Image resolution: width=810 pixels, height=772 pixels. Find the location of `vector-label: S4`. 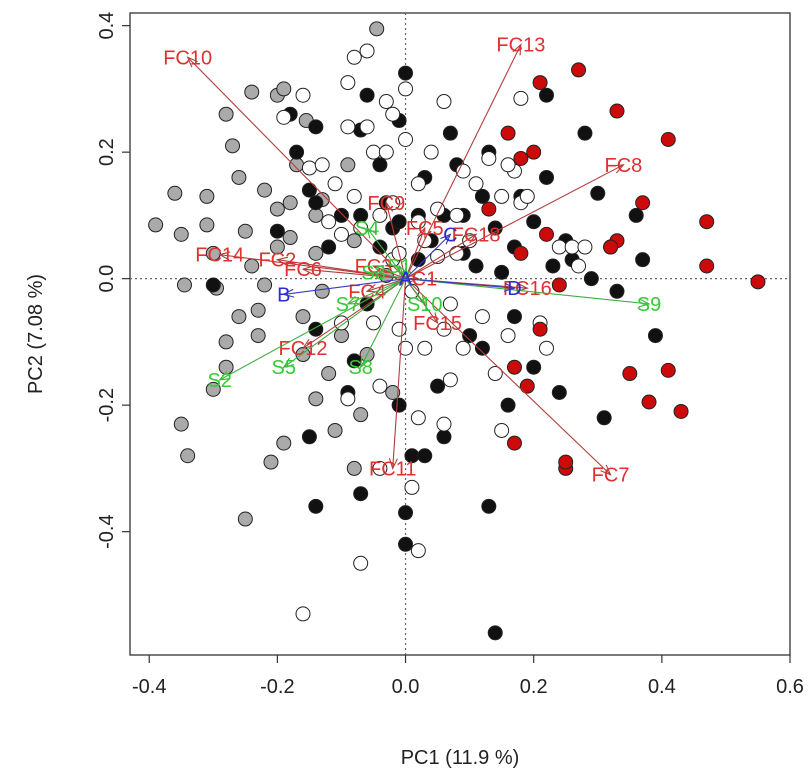

vector-label: S4 is located at coordinates (367, 229).